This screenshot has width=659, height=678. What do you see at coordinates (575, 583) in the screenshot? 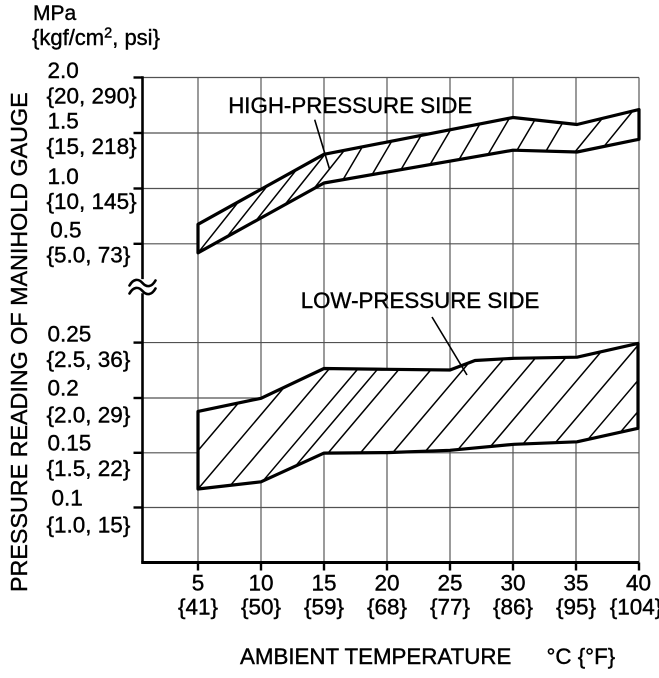
I see `svg-text: 35` at bounding box center [575, 583].